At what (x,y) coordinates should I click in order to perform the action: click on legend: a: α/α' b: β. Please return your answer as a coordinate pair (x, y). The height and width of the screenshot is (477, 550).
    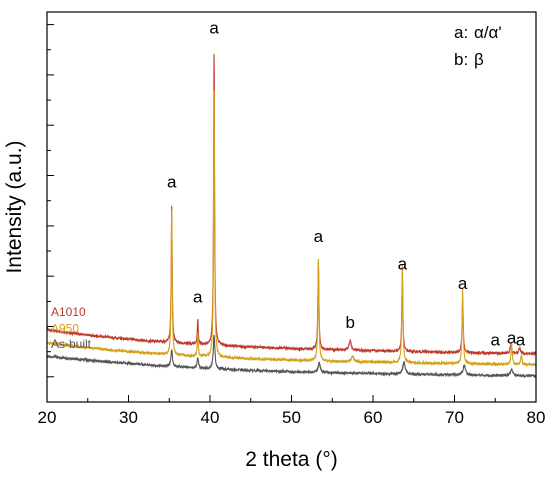
    Looking at the image, I should click on (478, 46).